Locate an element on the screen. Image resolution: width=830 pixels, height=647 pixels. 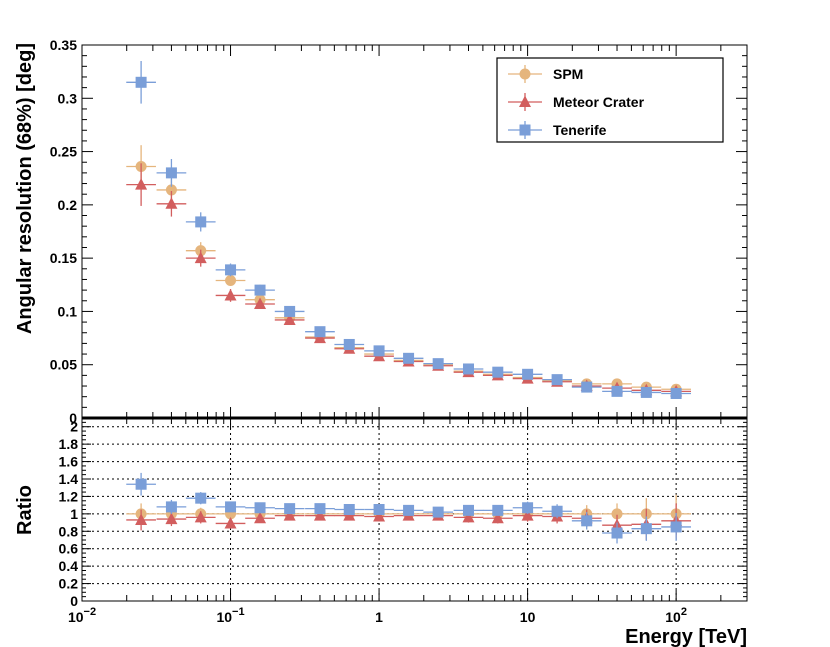
legend-box is located at coordinates (610, 100).